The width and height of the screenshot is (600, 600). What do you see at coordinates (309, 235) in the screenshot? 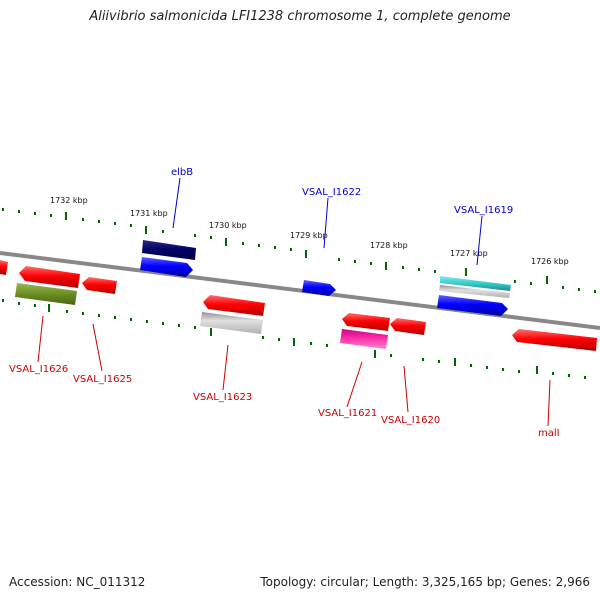
I see `kbp-label-1729: 1729 kbp` at bounding box center [309, 235].